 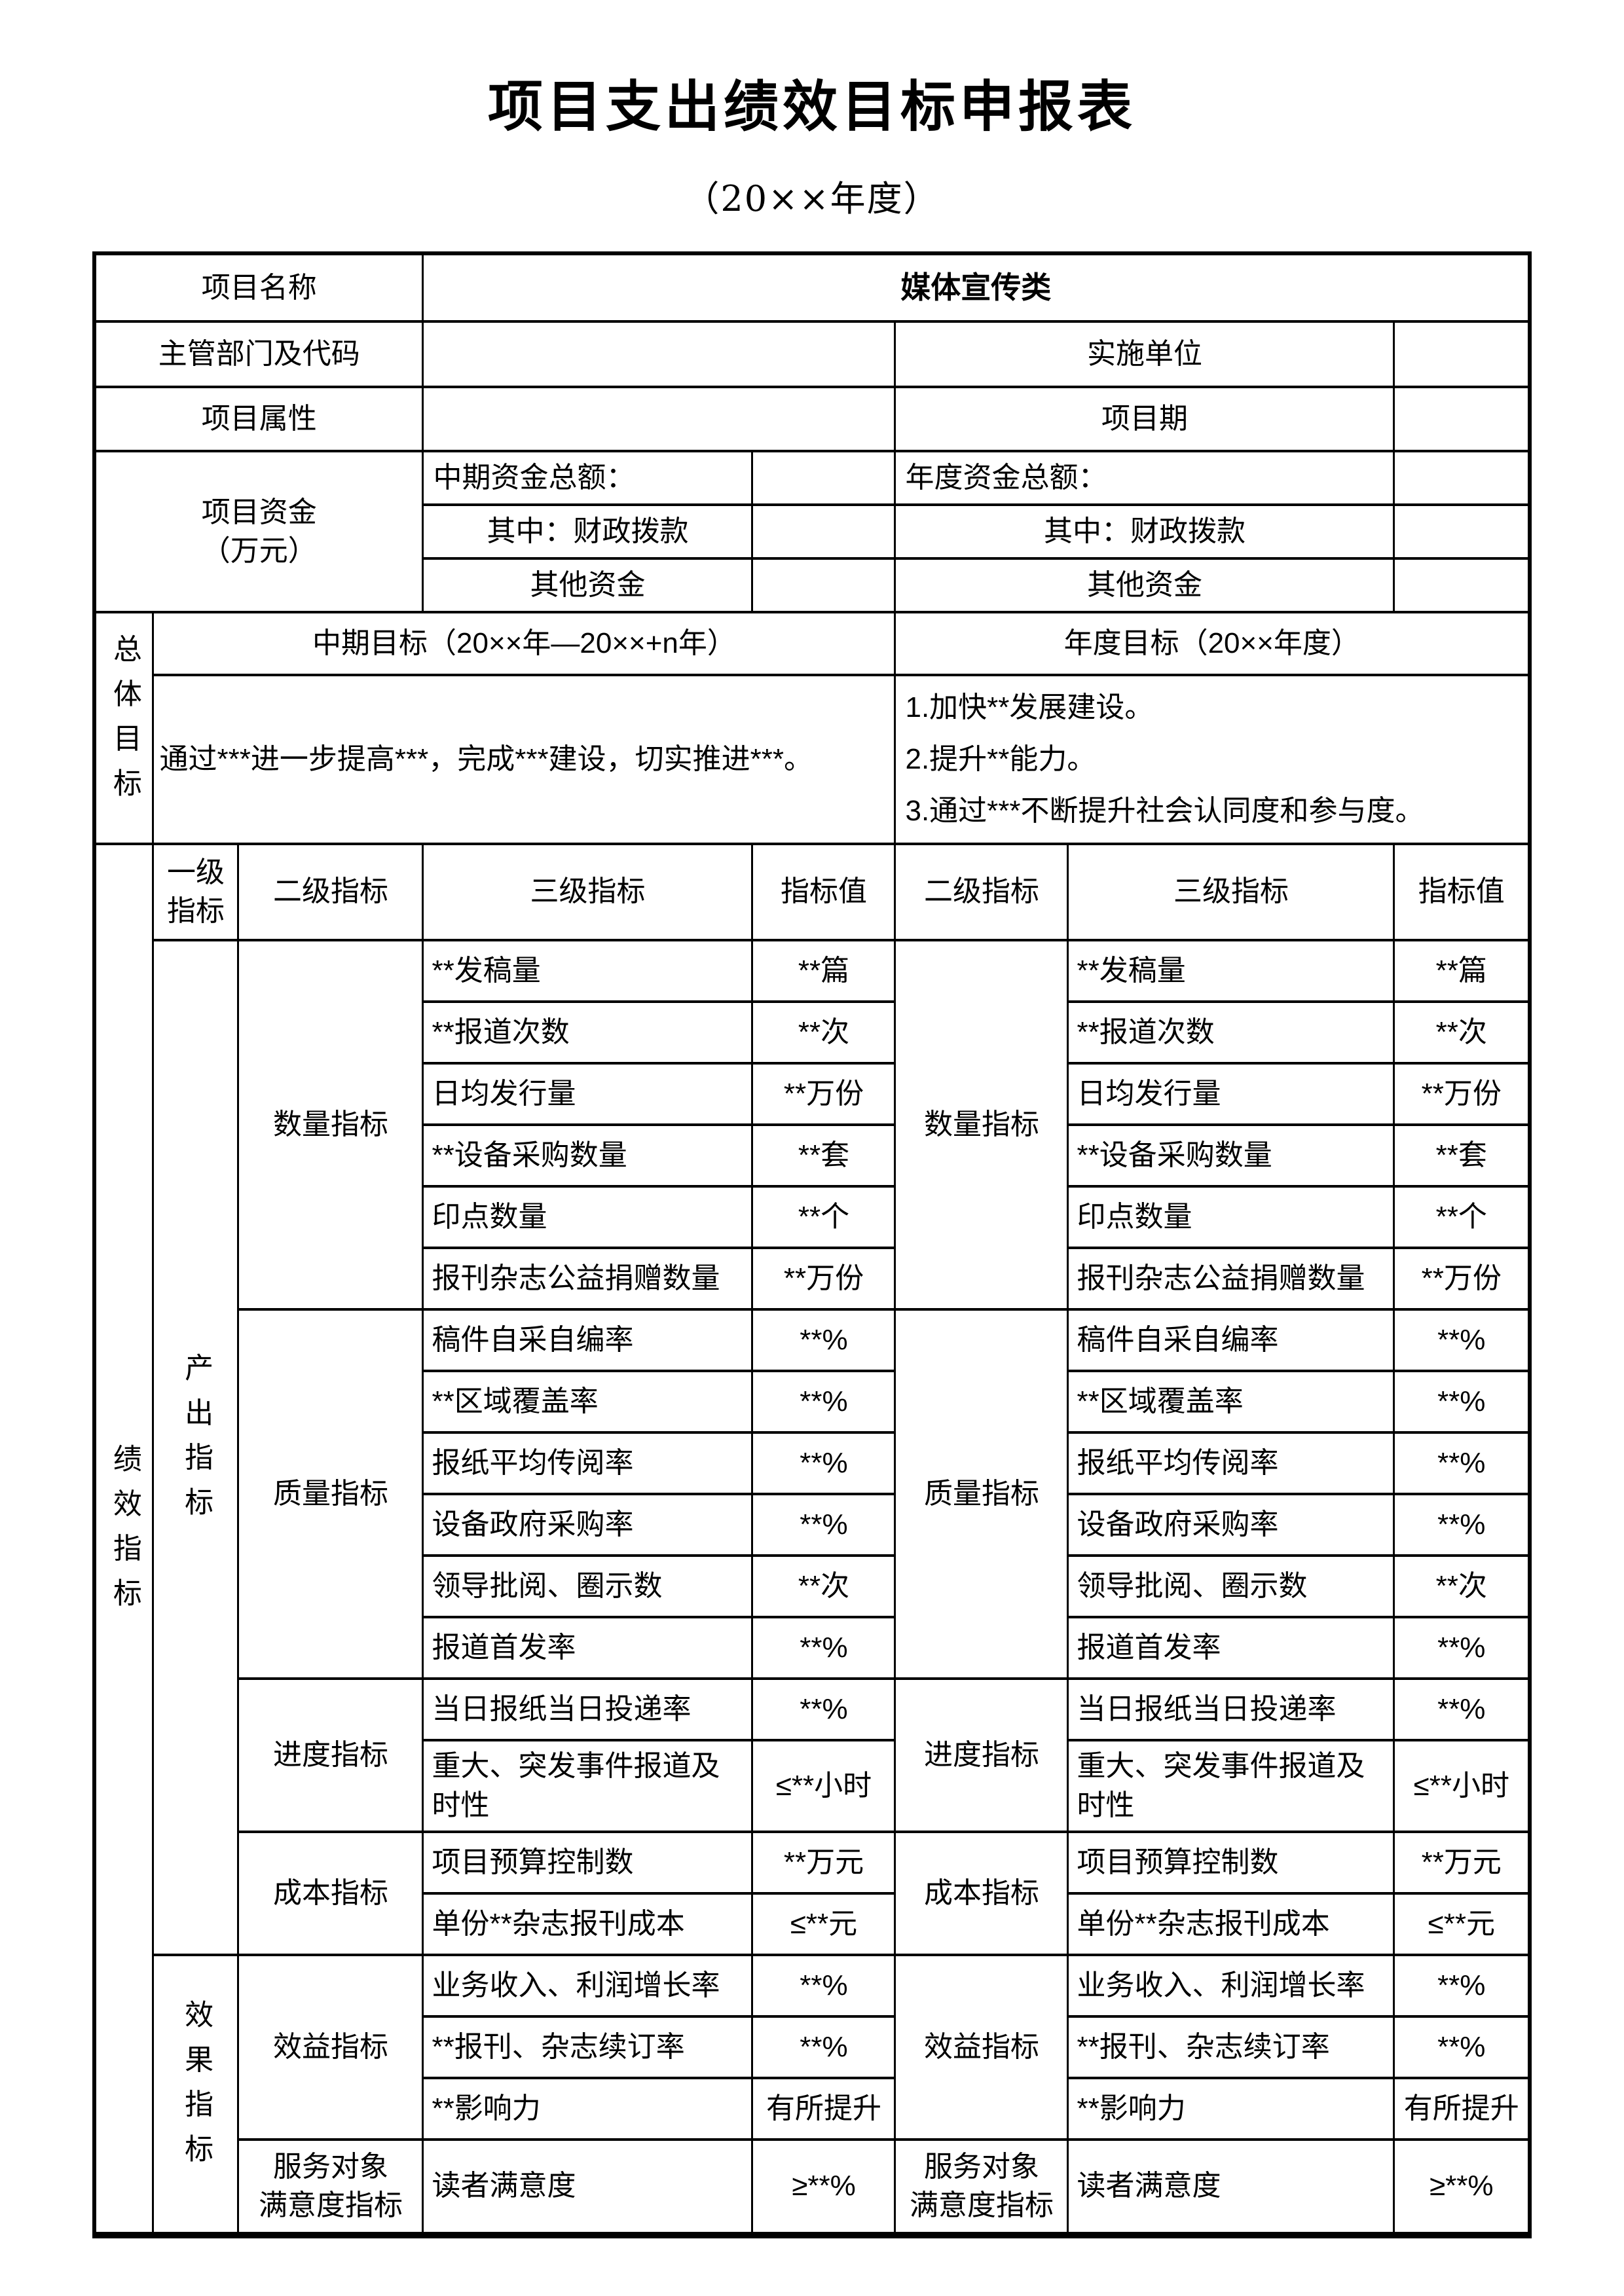 I want to click on group-benefit-left: 效益指标, so click(x=330, y=2047).